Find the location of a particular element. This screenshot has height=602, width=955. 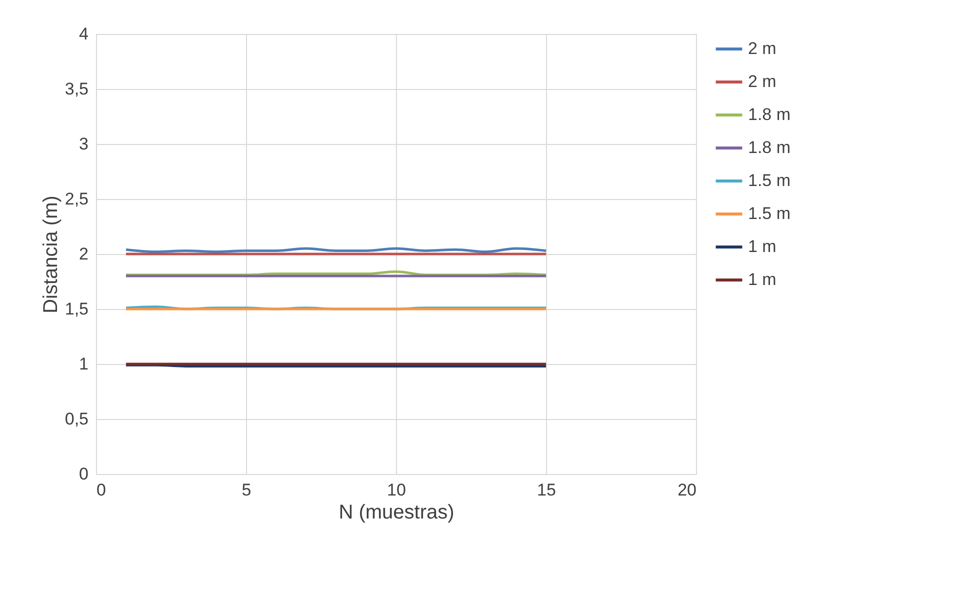

y-axis-title: Distancia (m) is located at coordinates (51, 255).